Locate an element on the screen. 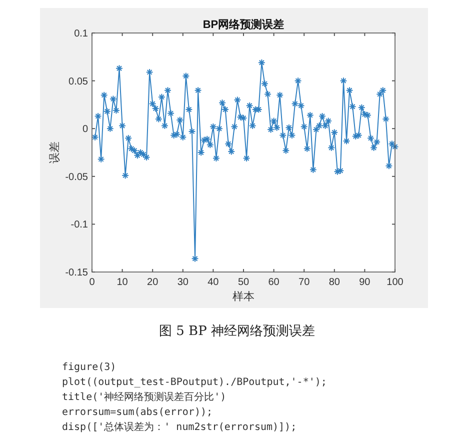  text: errorsum=sum(abs(error)); is located at coordinates (137, 412).